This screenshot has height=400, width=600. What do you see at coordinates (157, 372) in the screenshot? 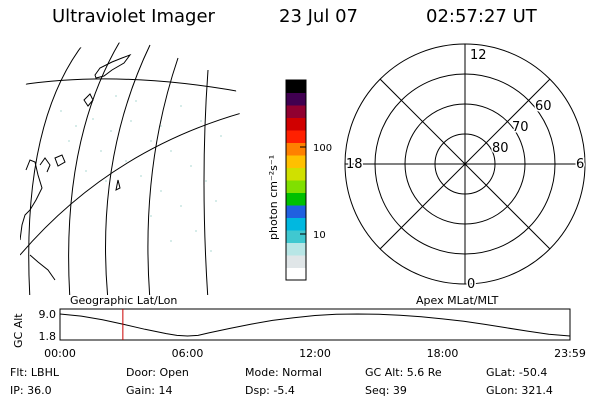
I see `door-value: Door: Open` at bounding box center [157, 372].